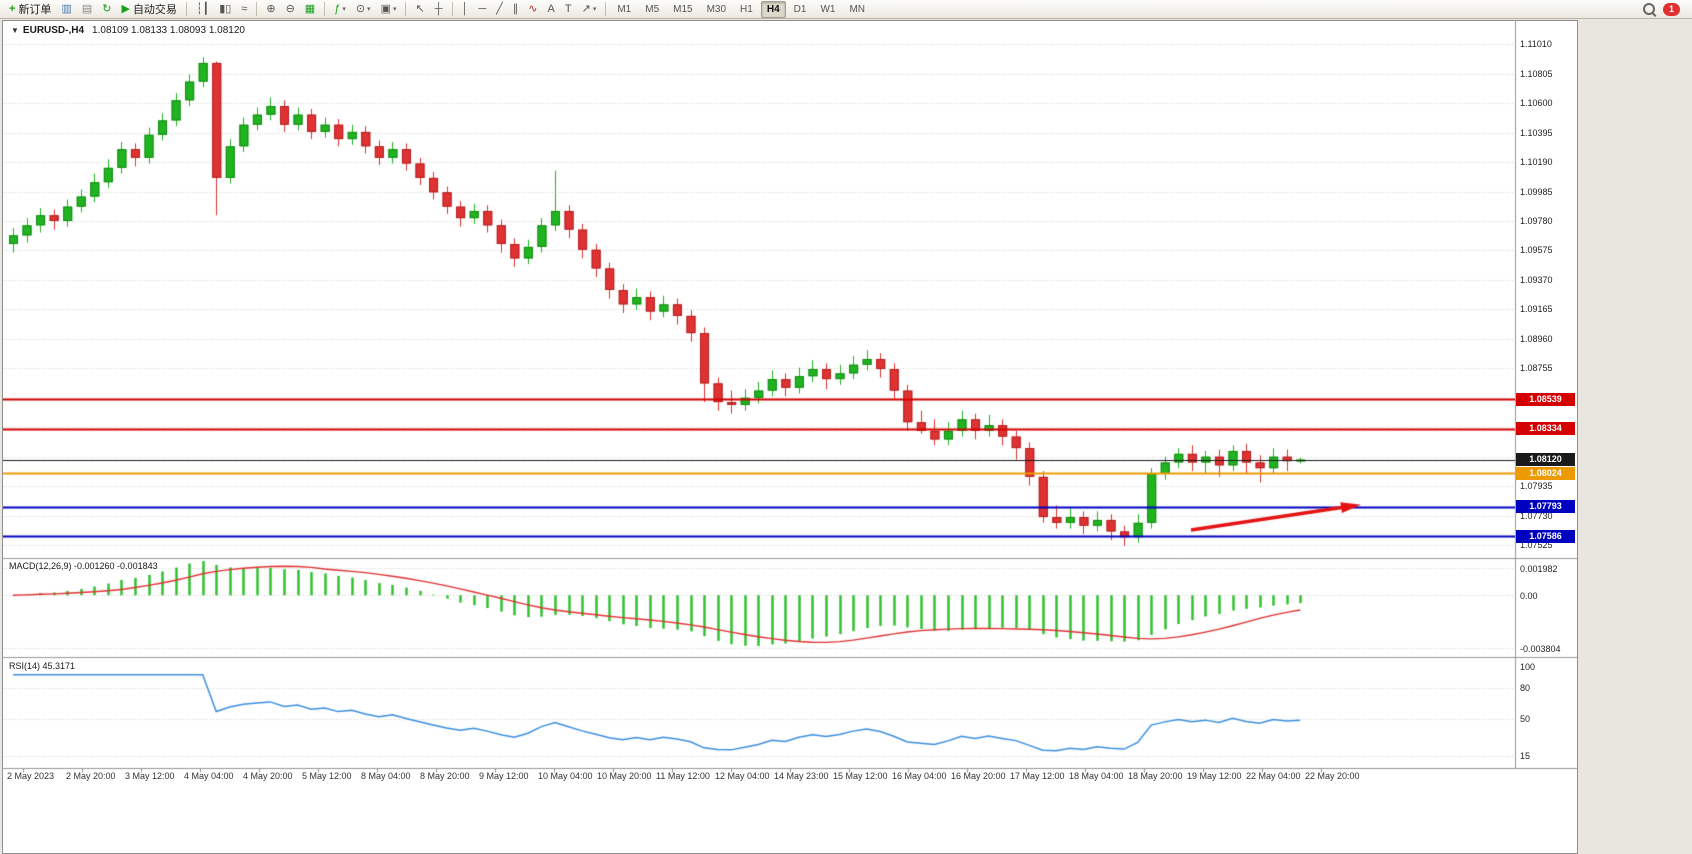 This screenshot has width=1692, height=854. I want to click on time-axis-label: 15 May 12:00, so click(860, 776).